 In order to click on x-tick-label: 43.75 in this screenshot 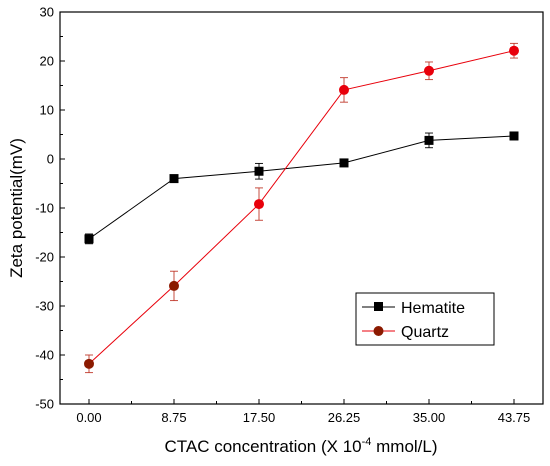, I will do `click(514, 417)`.